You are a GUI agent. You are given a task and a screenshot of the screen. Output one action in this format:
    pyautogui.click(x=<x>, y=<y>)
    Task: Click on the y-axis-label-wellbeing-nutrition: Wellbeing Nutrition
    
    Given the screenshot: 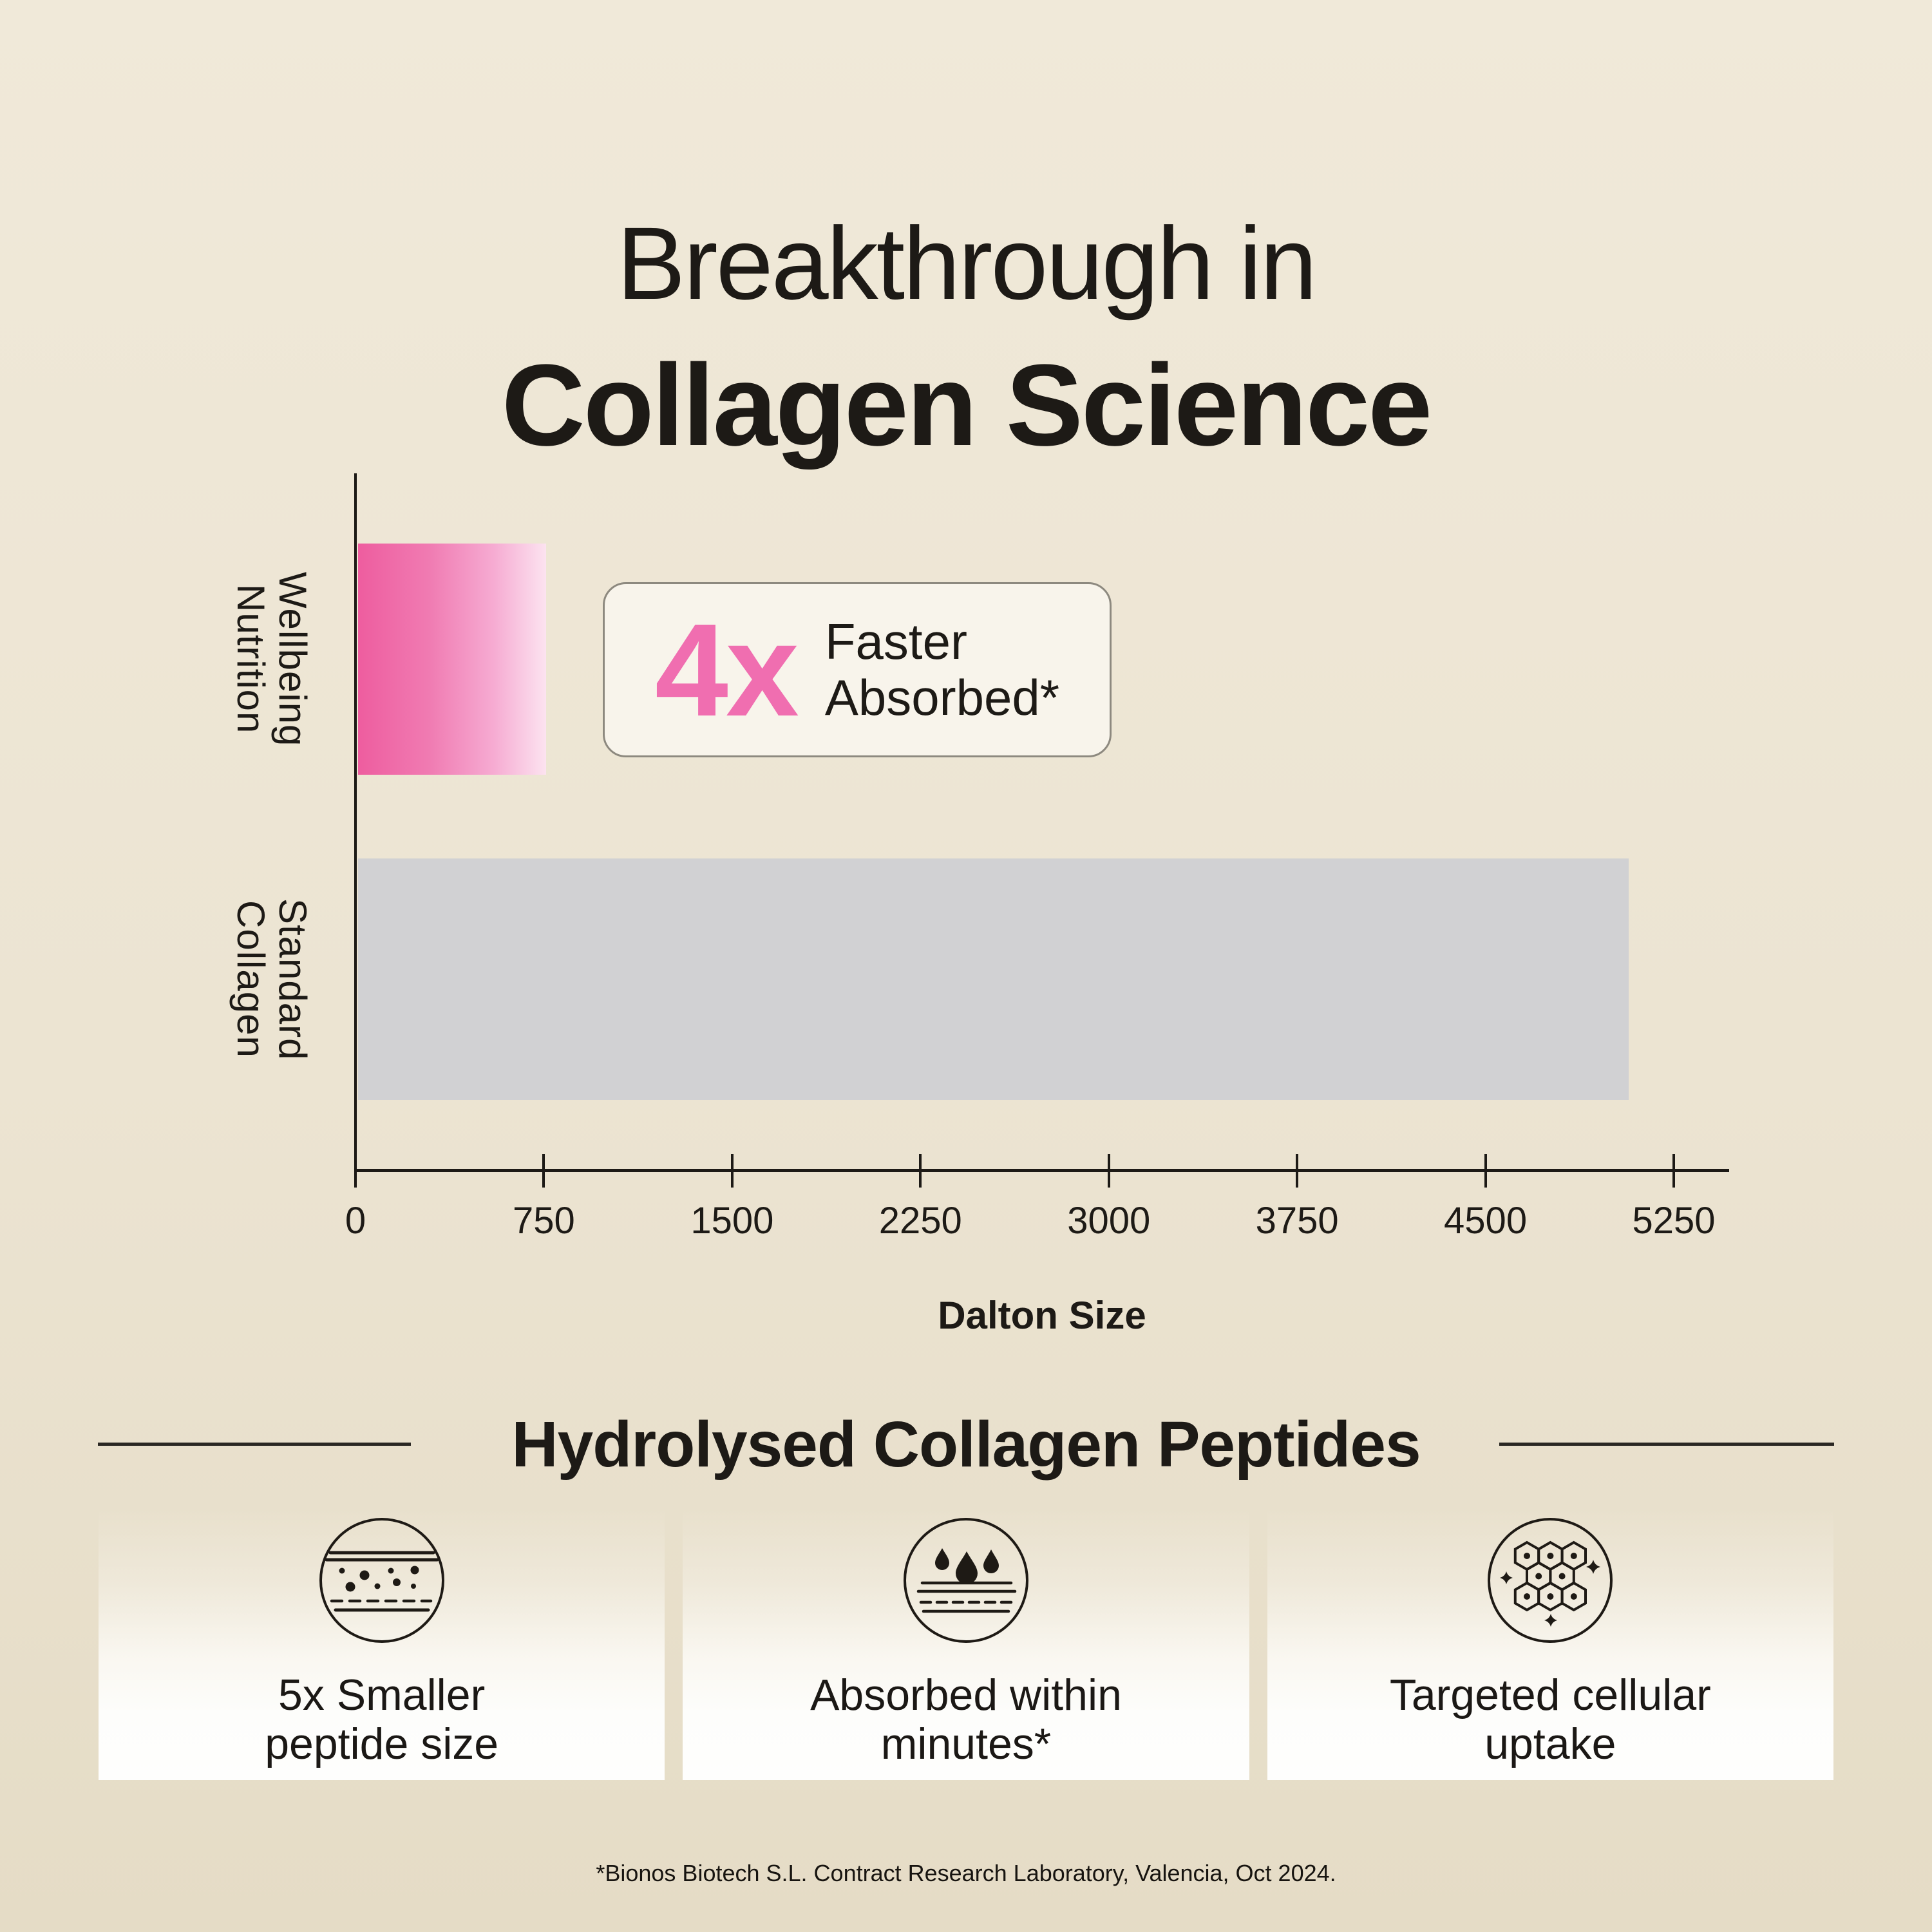 What is the action you would take?
    pyautogui.click(x=271, y=659)
    